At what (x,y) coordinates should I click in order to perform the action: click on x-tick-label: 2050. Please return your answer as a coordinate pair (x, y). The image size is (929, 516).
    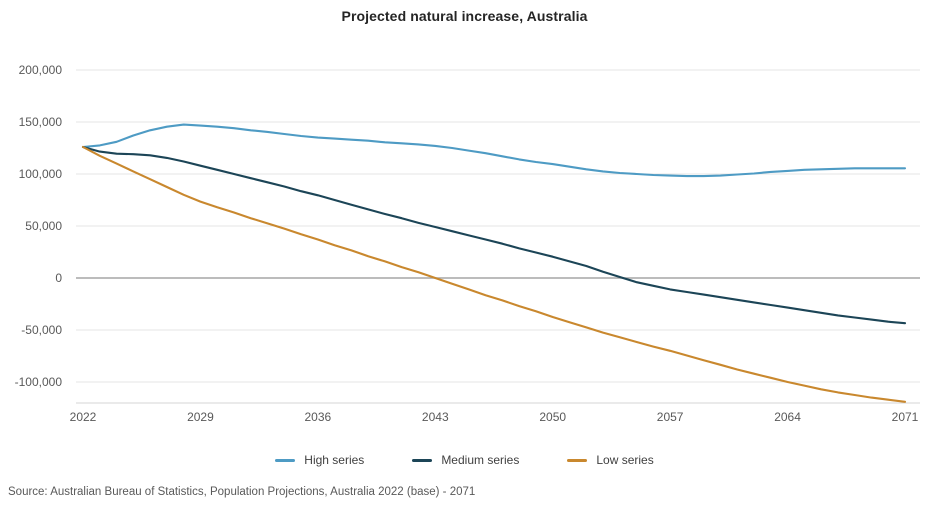
    Looking at the image, I should click on (553, 417).